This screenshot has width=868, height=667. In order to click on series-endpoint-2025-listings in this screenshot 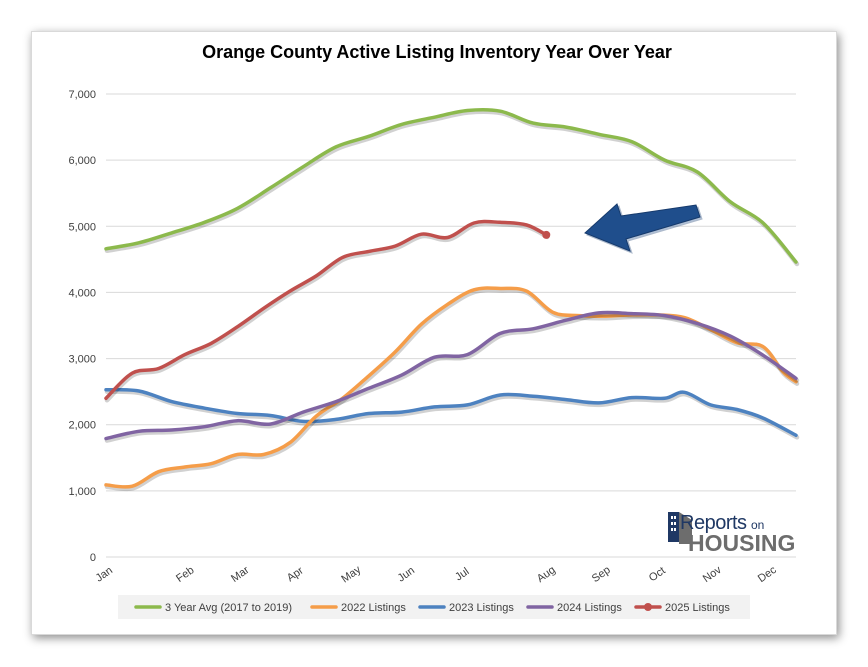, I will do `click(546, 234)`.